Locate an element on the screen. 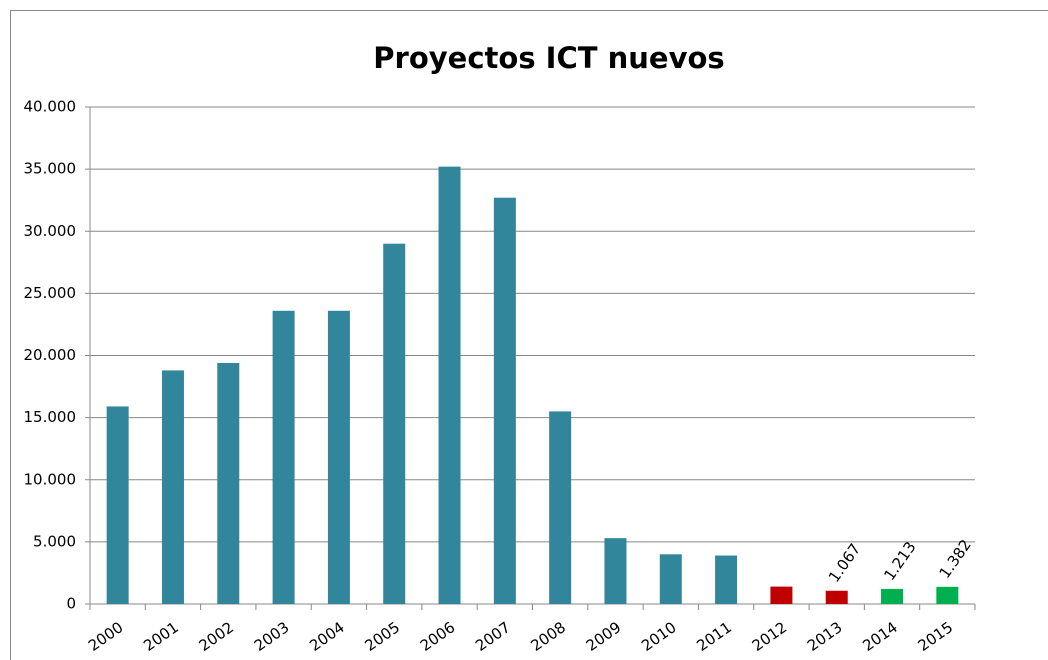 The height and width of the screenshot is (660, 1048). y-tick-label: 15.000 is located at coordinates (50, 417).